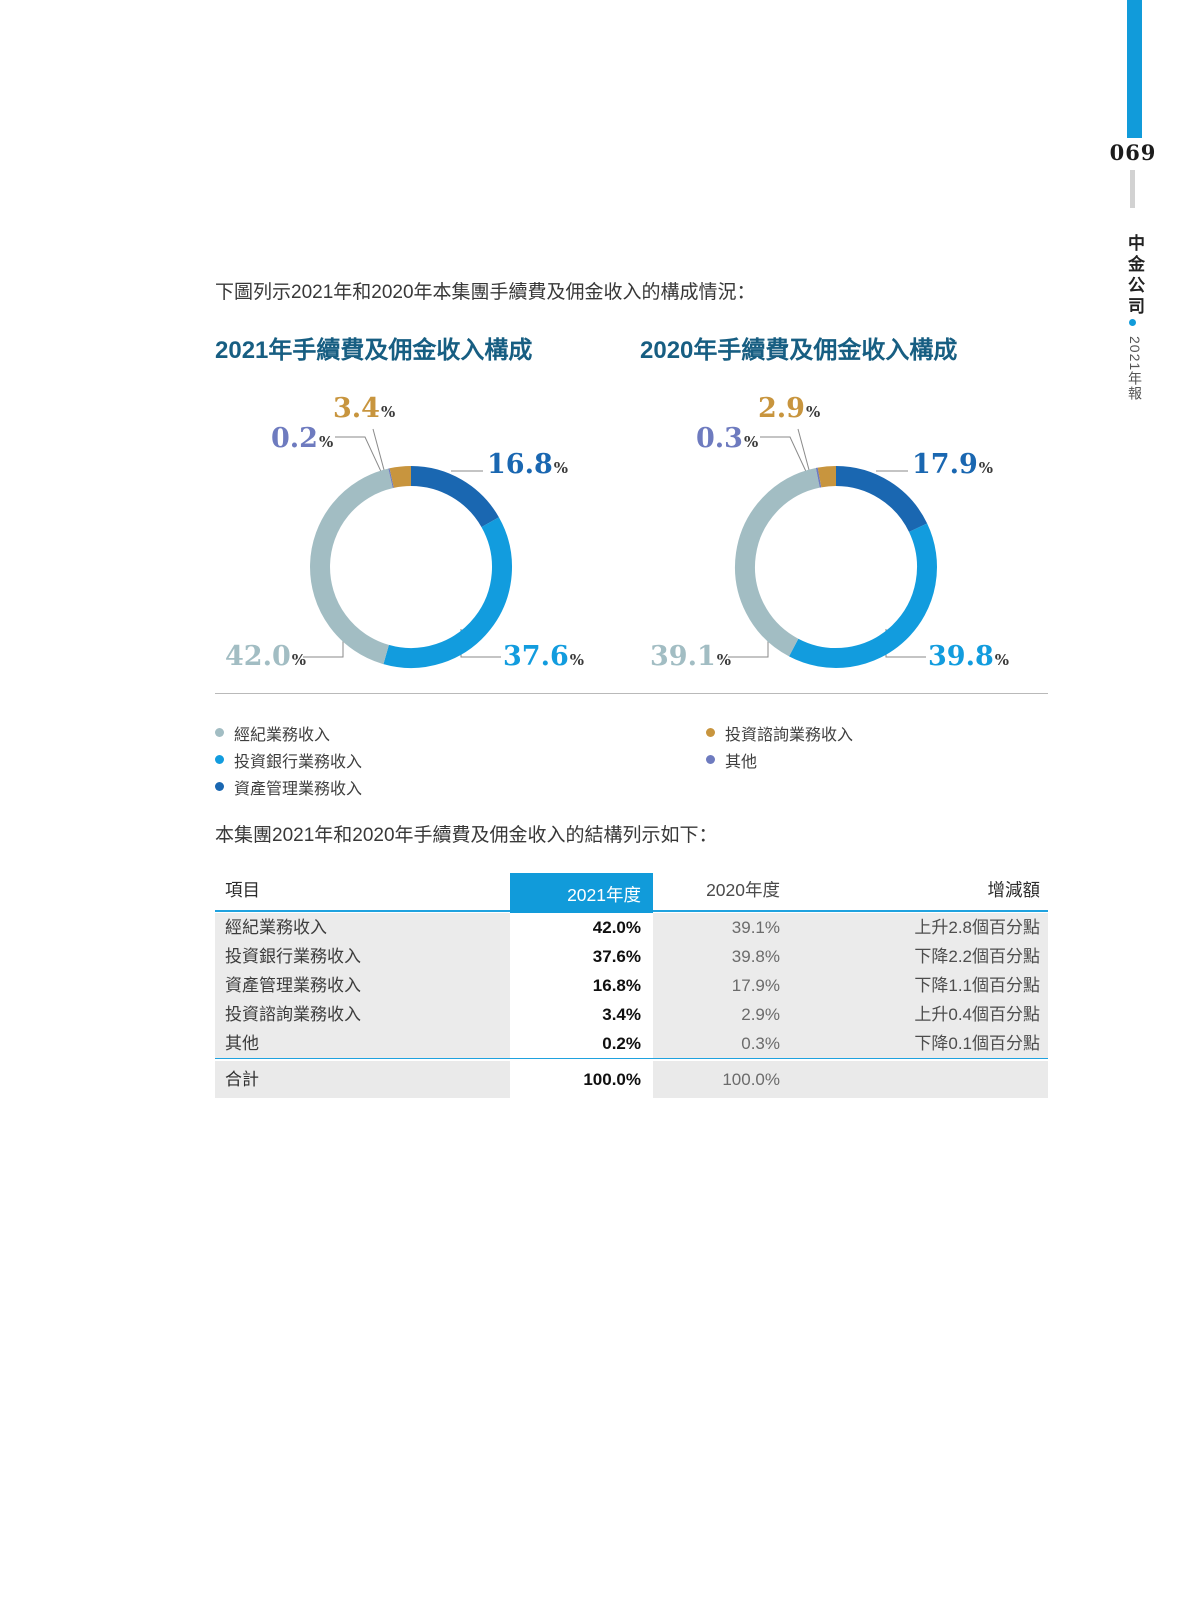 The height and width of the screenshot is (1615, 1190). What do you see at coordinates (520, 464) in the screenshot?
I see `callout-value: 16.8` at bounding box center [520, 464].